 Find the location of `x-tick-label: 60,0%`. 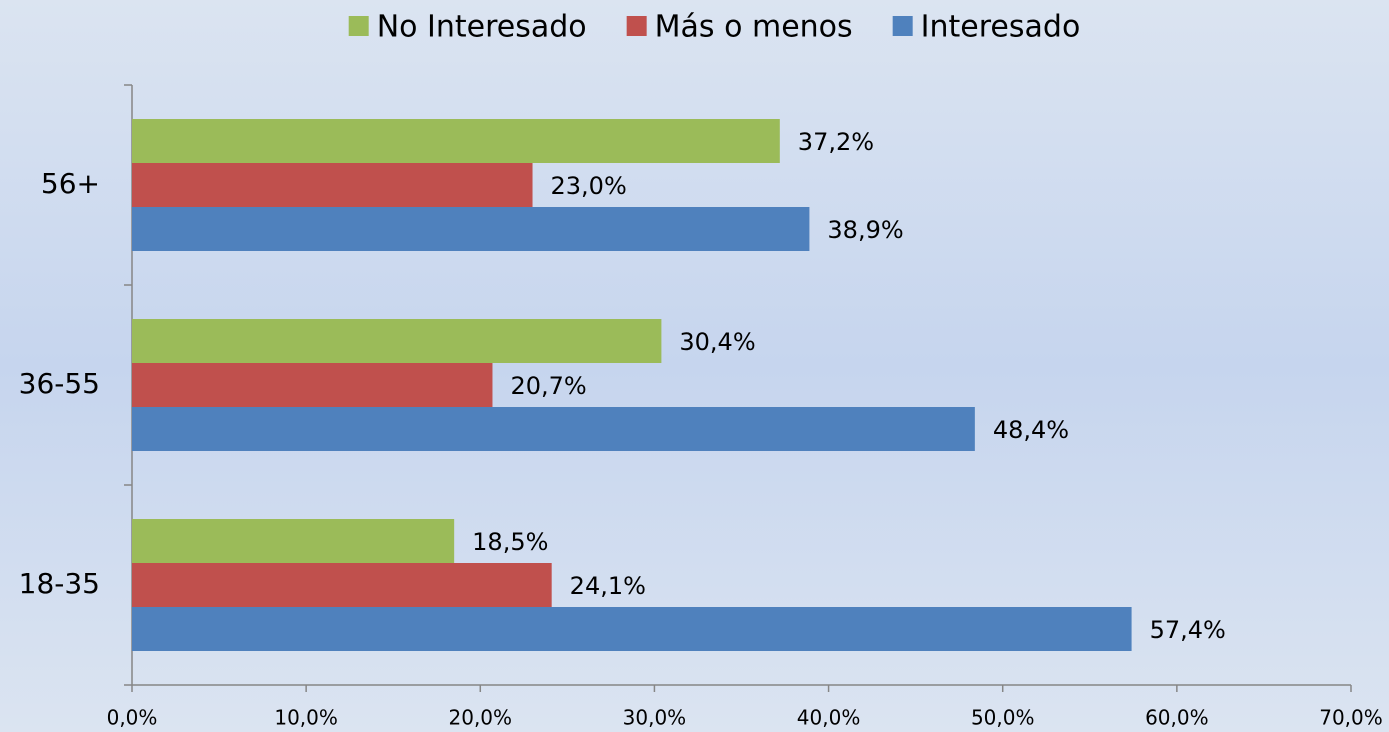

x-tick-label: 60,0% is located at coordinates (1177, 718).